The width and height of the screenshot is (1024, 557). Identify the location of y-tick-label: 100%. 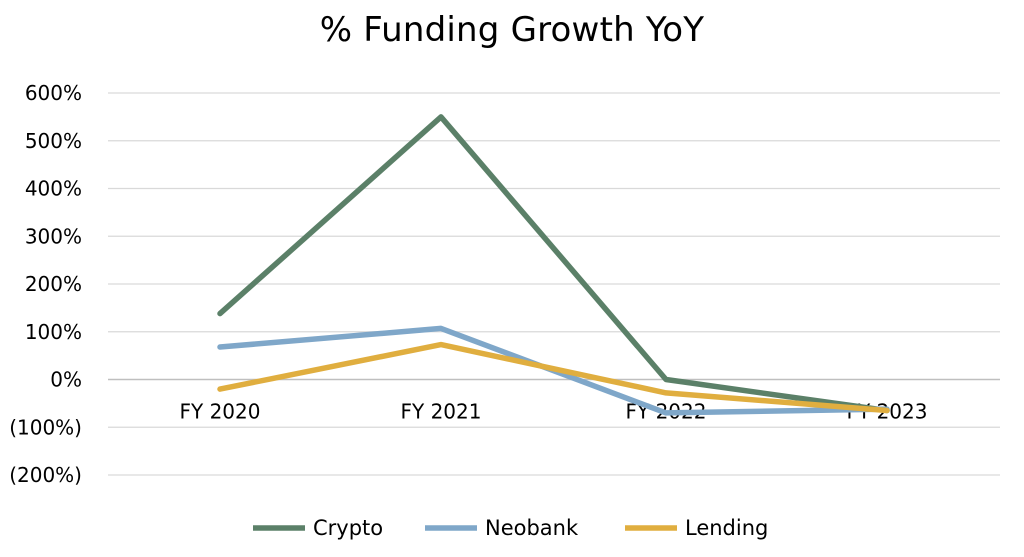
(53, 332).